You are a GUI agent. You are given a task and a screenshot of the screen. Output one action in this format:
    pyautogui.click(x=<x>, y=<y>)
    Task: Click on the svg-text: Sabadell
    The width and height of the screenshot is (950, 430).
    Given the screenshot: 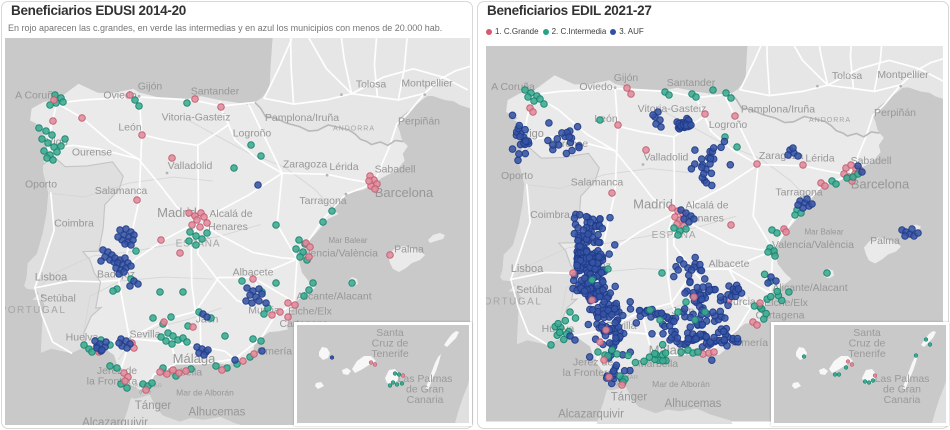 What is the action you would take?
    pyautogui.click(x=395, y=170)
    